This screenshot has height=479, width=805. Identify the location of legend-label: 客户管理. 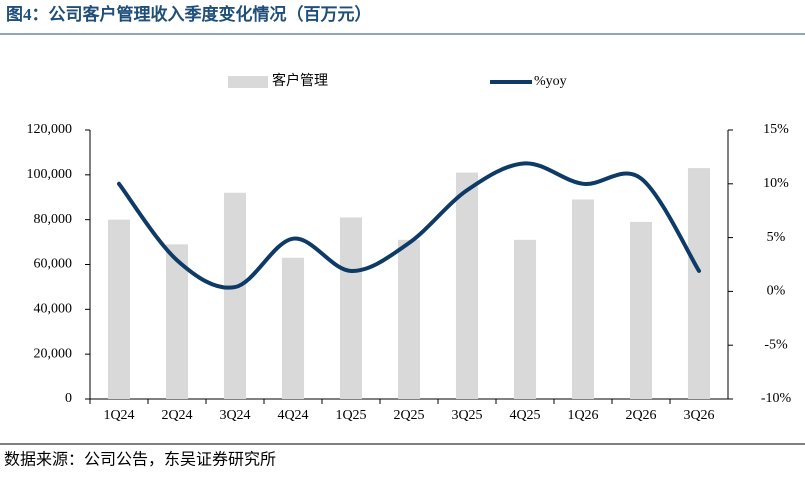
(300, 80).